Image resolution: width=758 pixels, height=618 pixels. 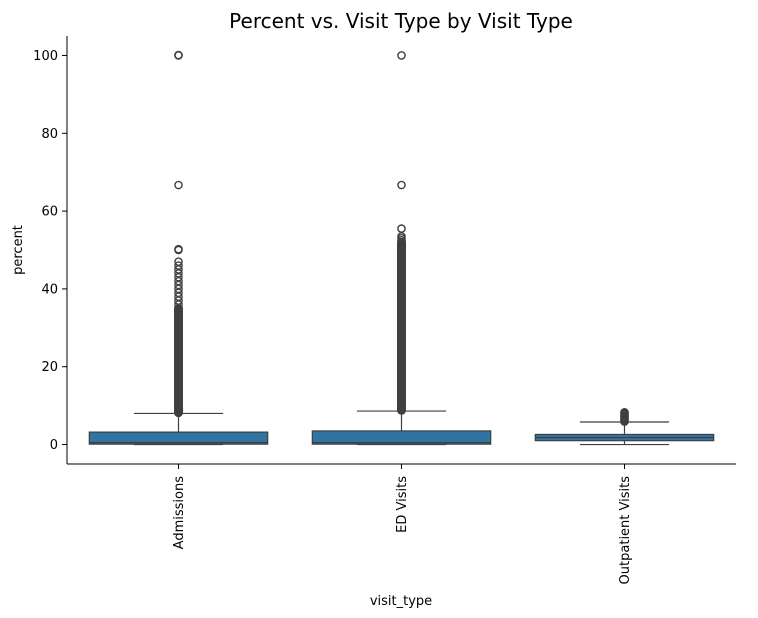 What do you see at coordinates (54, 445) in the screenshot?
I see `y-tick-label: 0` at bounding box center [54, 445].